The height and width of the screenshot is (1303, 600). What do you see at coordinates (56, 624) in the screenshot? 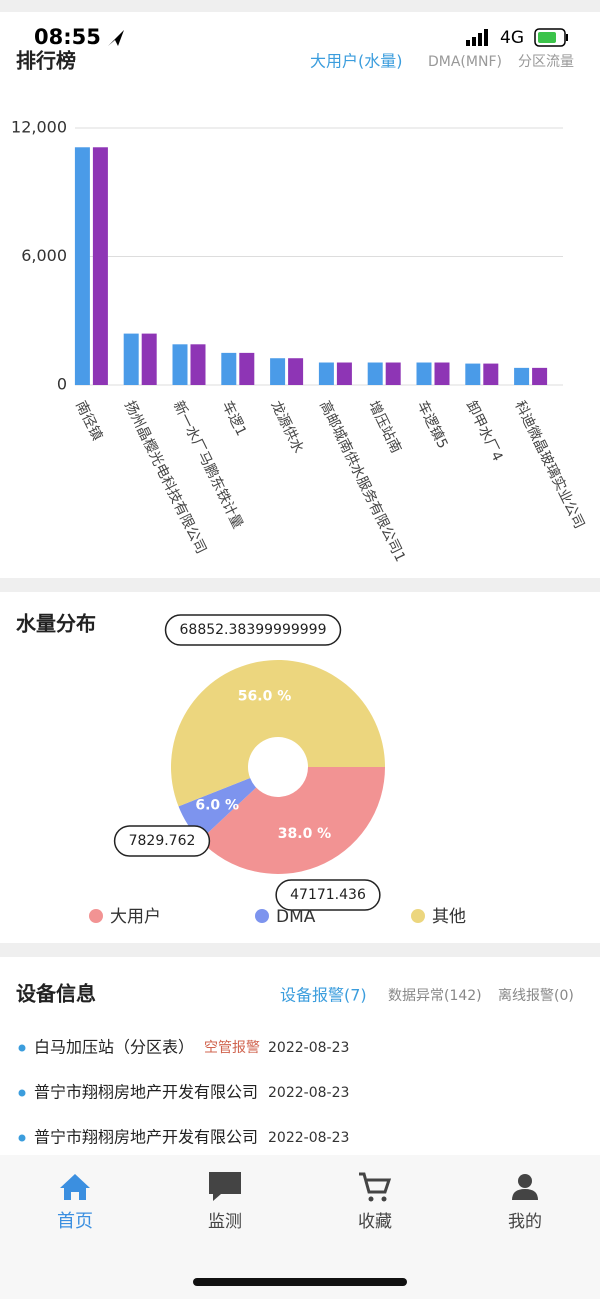
I see `section-title: 水量分布` at bounding box center [56, 624].